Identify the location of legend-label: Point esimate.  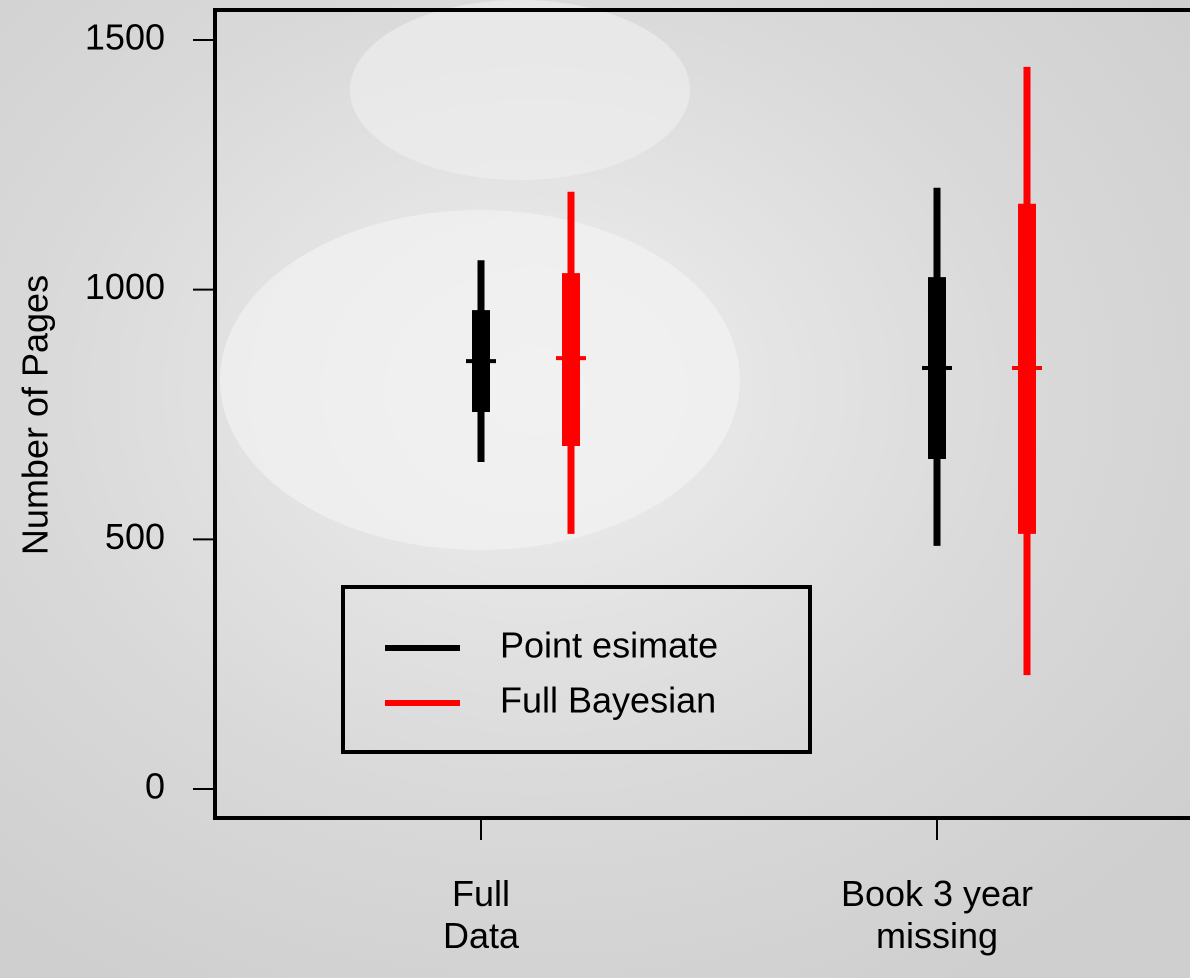
(609, 645).